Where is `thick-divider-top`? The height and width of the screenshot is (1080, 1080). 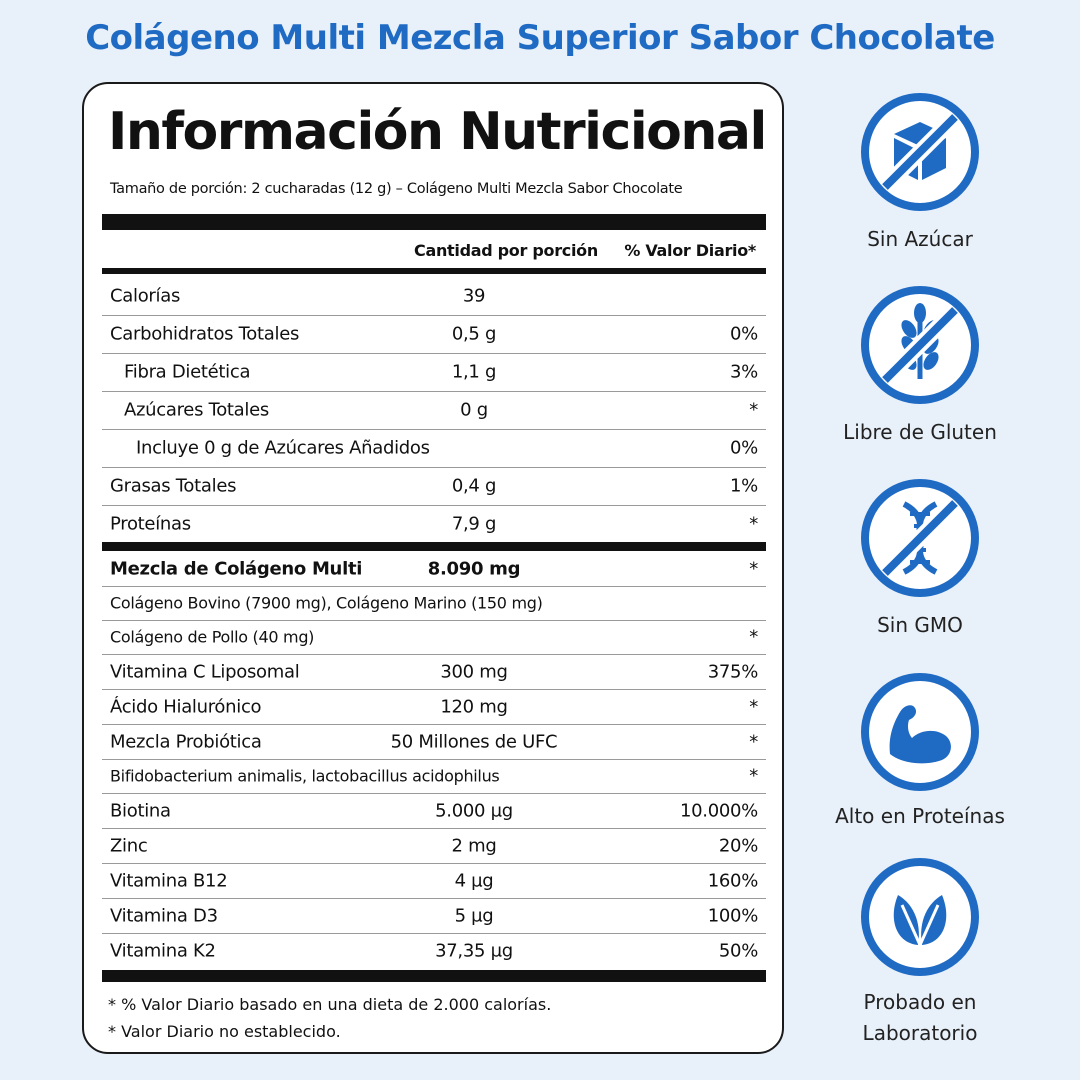
thick-divider-top is located at coordinates (434, 222).